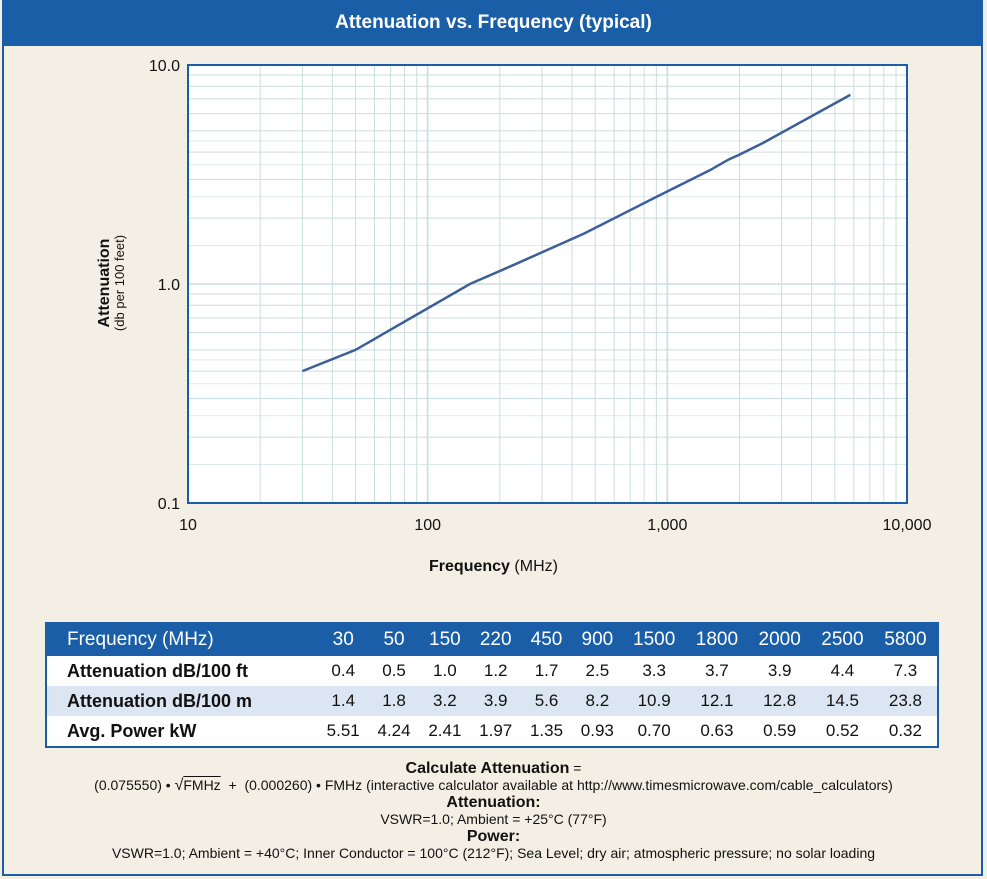  What do you see at coordinates (394, 671) in the screenshot?
I see `table-cell: 0.5` at bounding box center [394, 671].